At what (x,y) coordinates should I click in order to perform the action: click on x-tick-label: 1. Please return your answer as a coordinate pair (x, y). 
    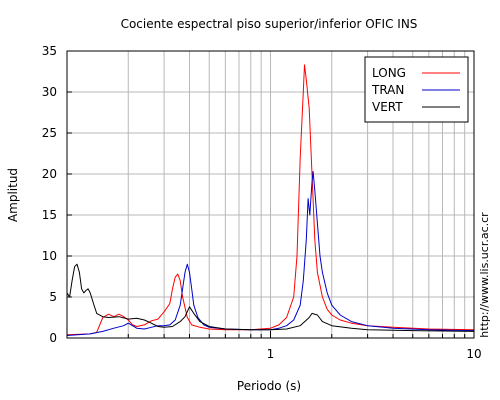
    Looking at the image, I should click on (271, 354).